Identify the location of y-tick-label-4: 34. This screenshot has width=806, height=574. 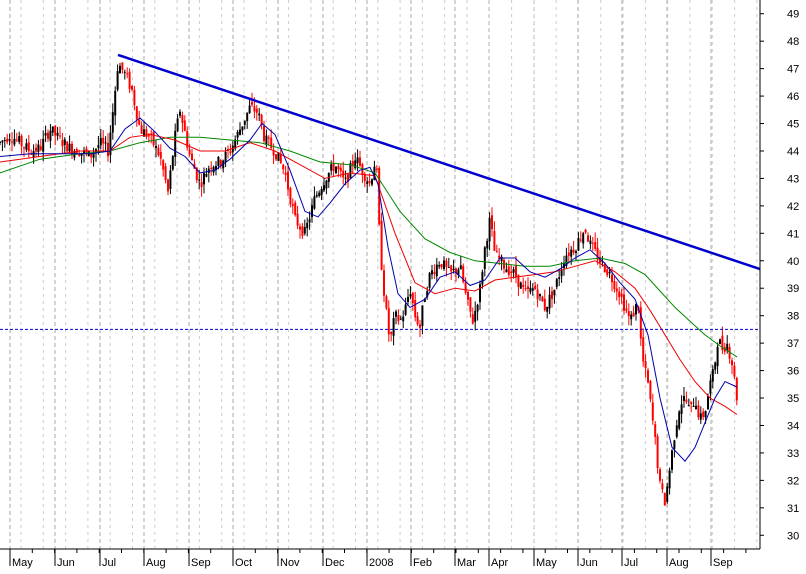
(793, 426).